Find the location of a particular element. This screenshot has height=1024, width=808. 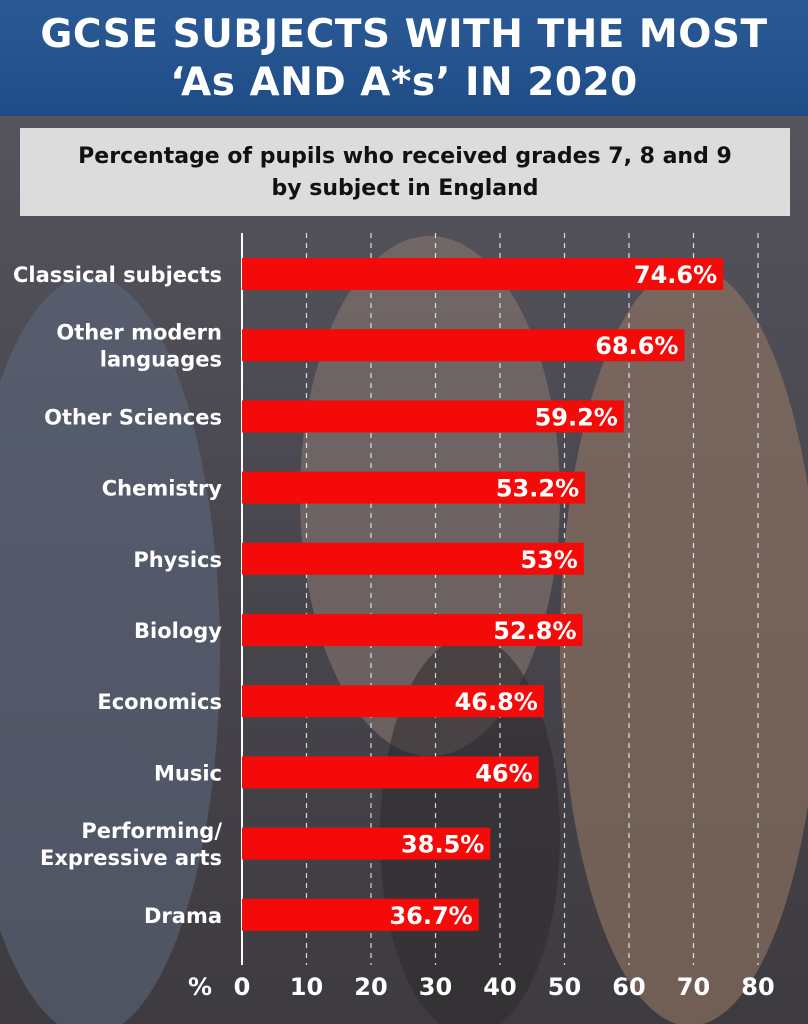

category-label: Drama is located at coordinates (183, 916).